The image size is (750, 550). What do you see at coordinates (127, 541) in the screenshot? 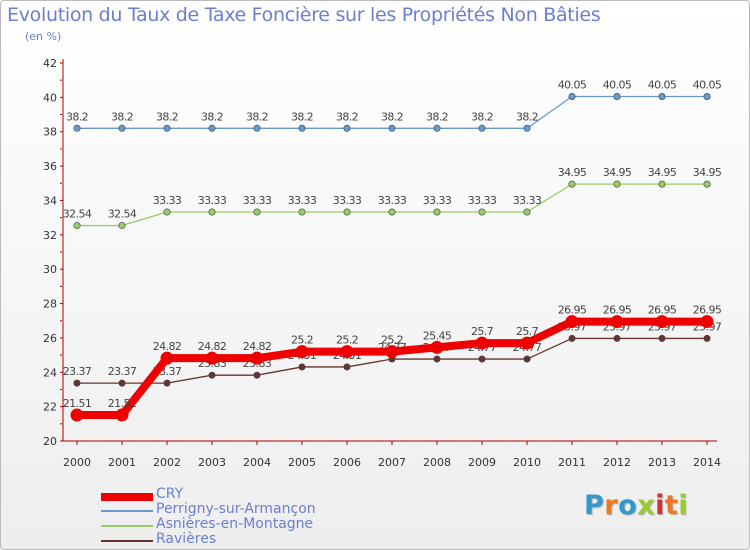
I see `legend-swatch-ravieres` at bounding box center [127, 541].